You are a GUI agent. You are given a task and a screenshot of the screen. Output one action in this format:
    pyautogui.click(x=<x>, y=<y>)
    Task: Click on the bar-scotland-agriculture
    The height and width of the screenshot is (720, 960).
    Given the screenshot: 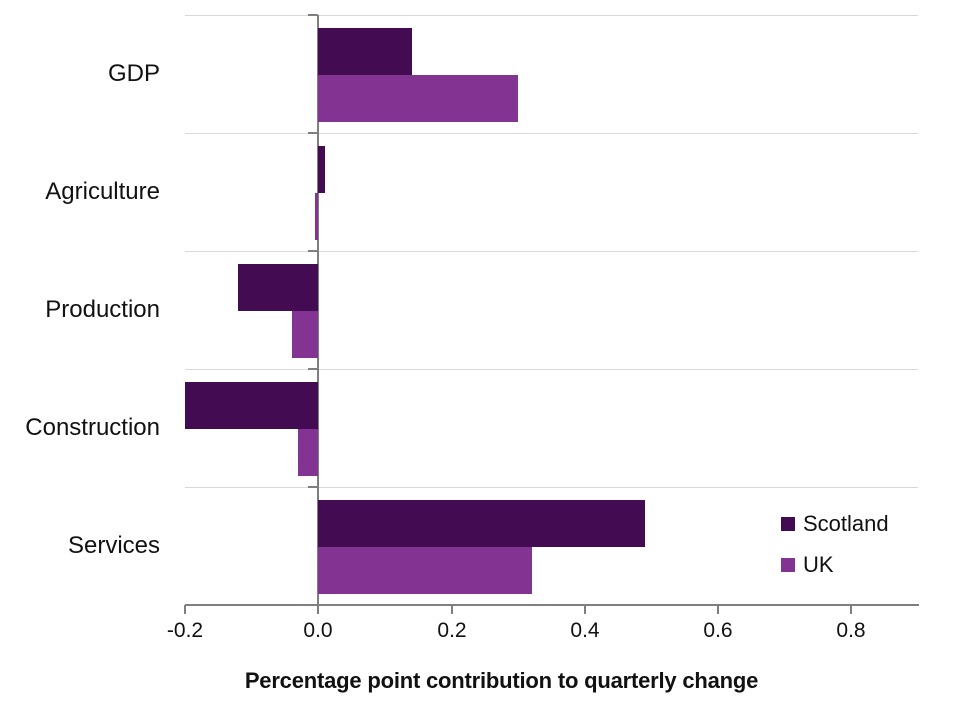 What is the action you would take?
    pyautogui.click(x=321, y=169)
    